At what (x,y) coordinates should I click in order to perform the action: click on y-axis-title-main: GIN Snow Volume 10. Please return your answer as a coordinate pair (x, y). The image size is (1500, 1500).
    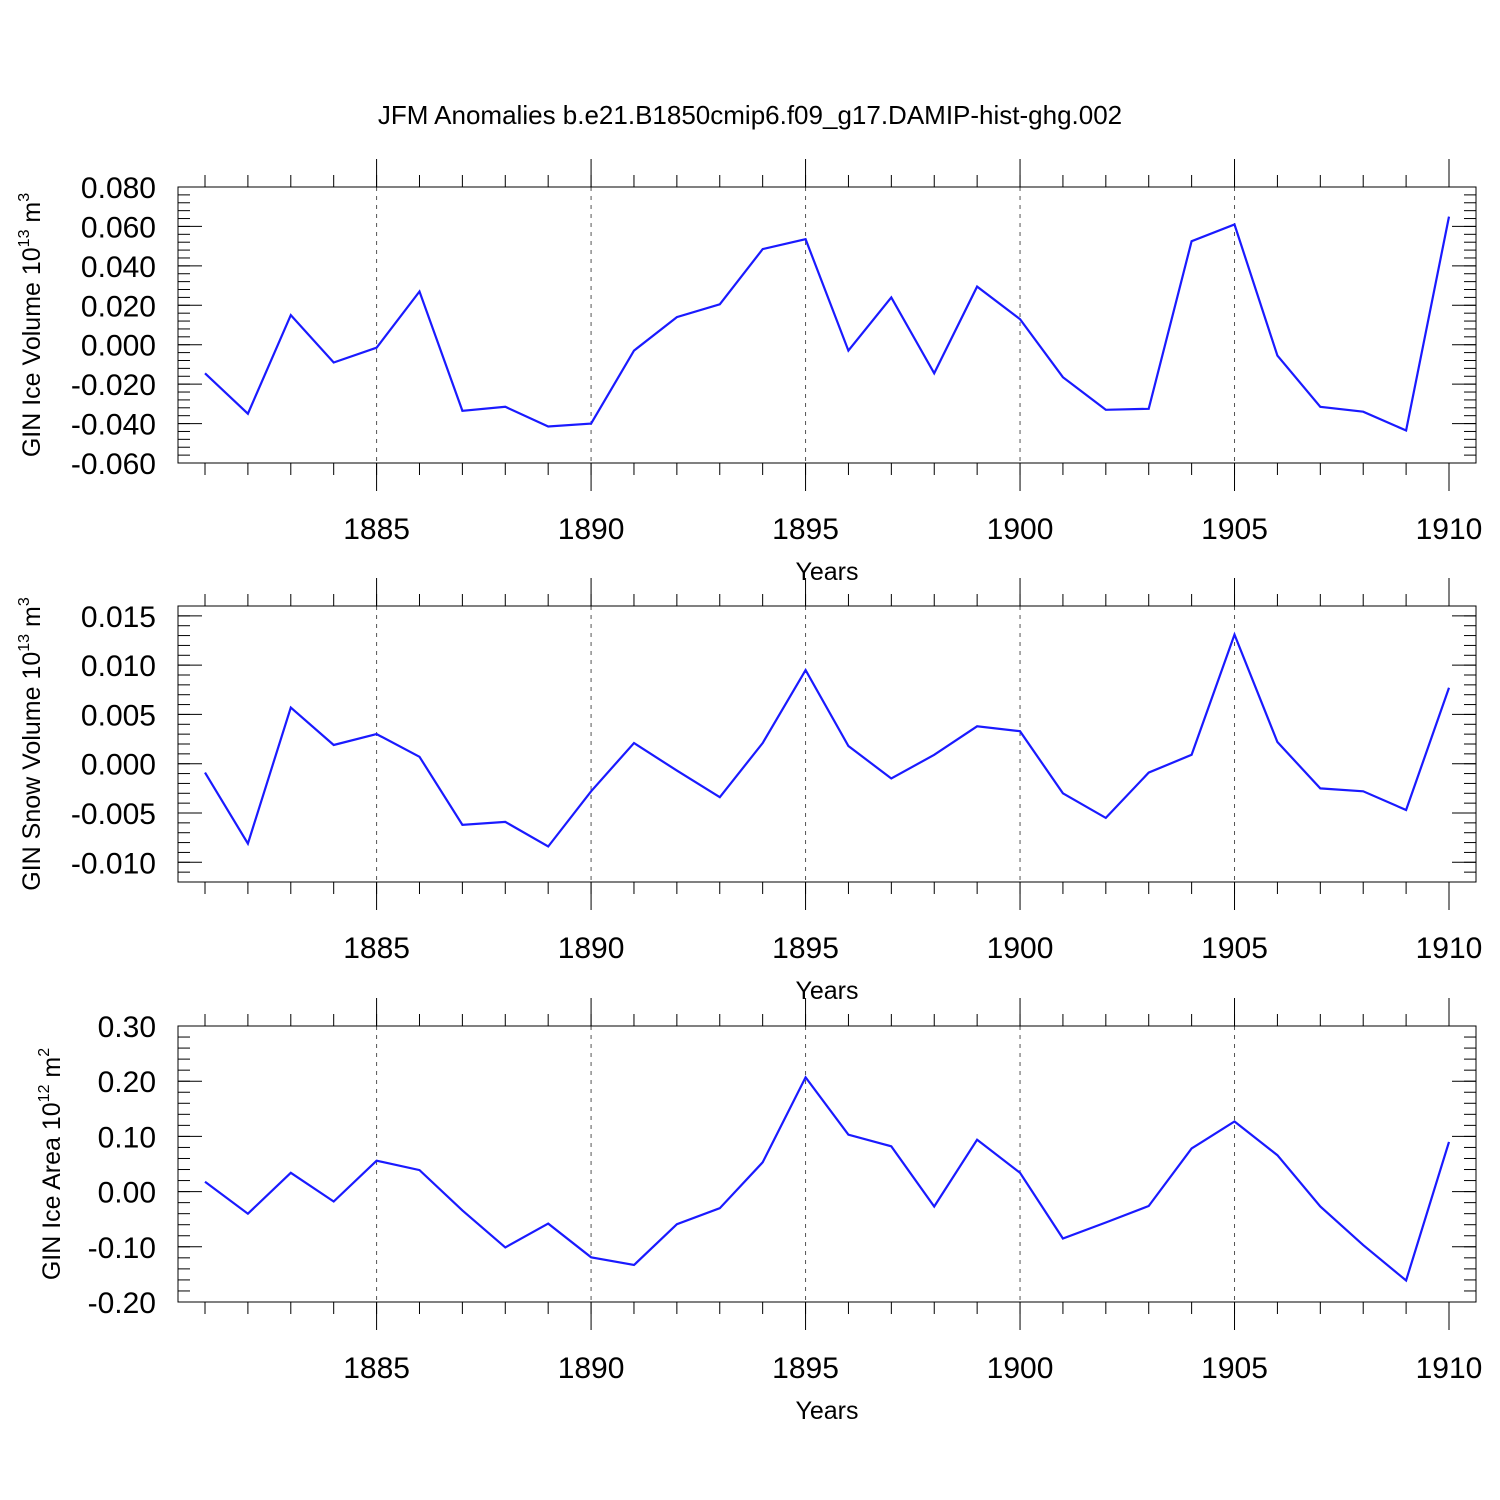
    Looking at the image, I should click on (32, 771).